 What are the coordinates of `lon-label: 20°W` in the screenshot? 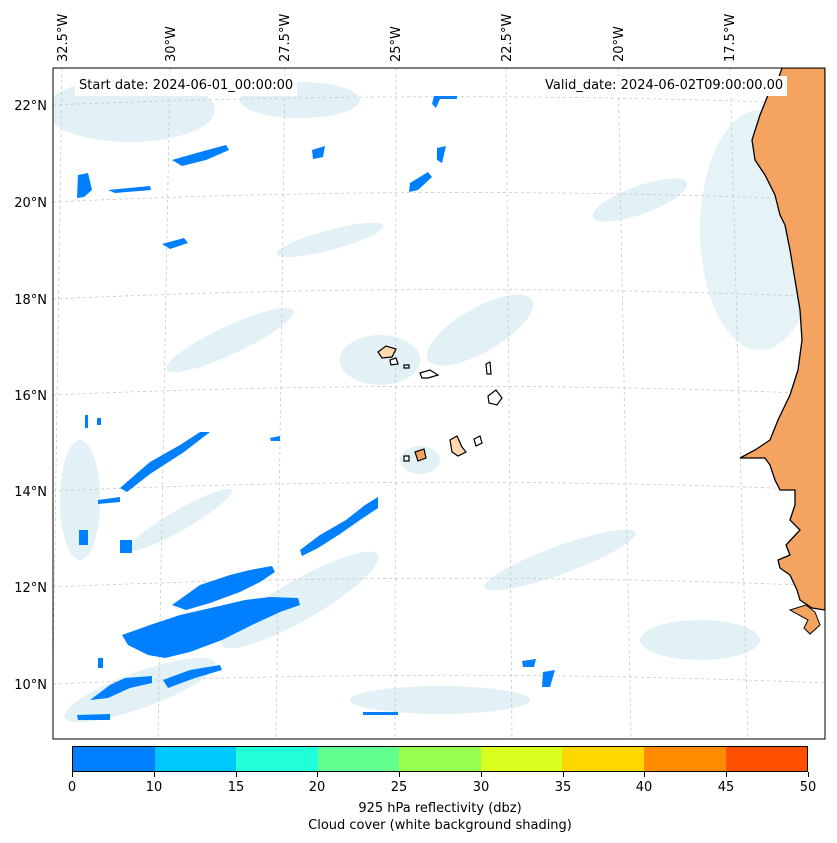 It's located at (619, 44).